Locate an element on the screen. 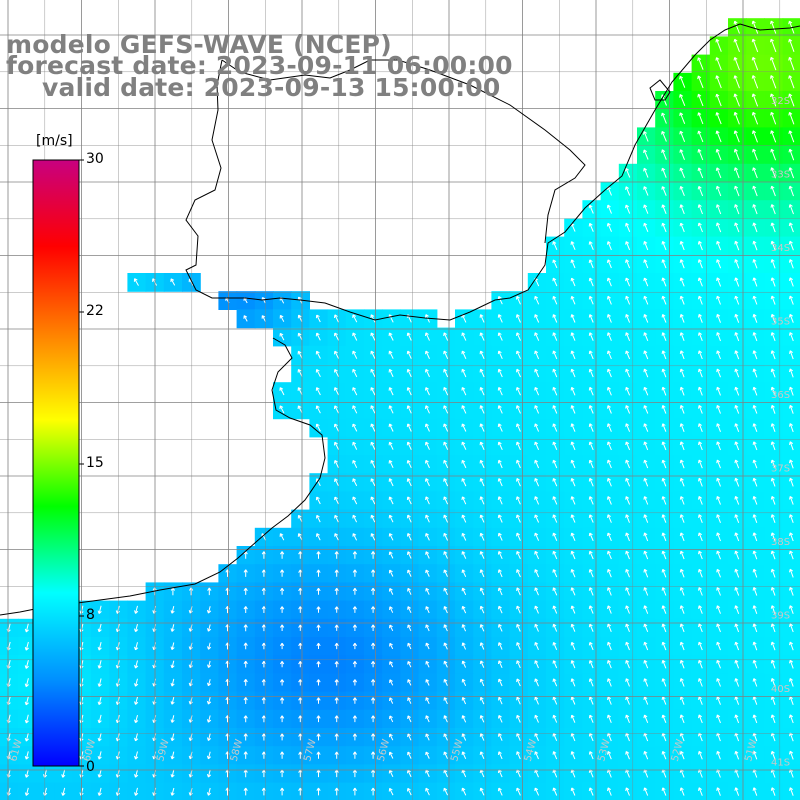 Image resolution: width=800 pixels, height=800 pixels. lat-label: 40S is located at coordinates (780, 689).